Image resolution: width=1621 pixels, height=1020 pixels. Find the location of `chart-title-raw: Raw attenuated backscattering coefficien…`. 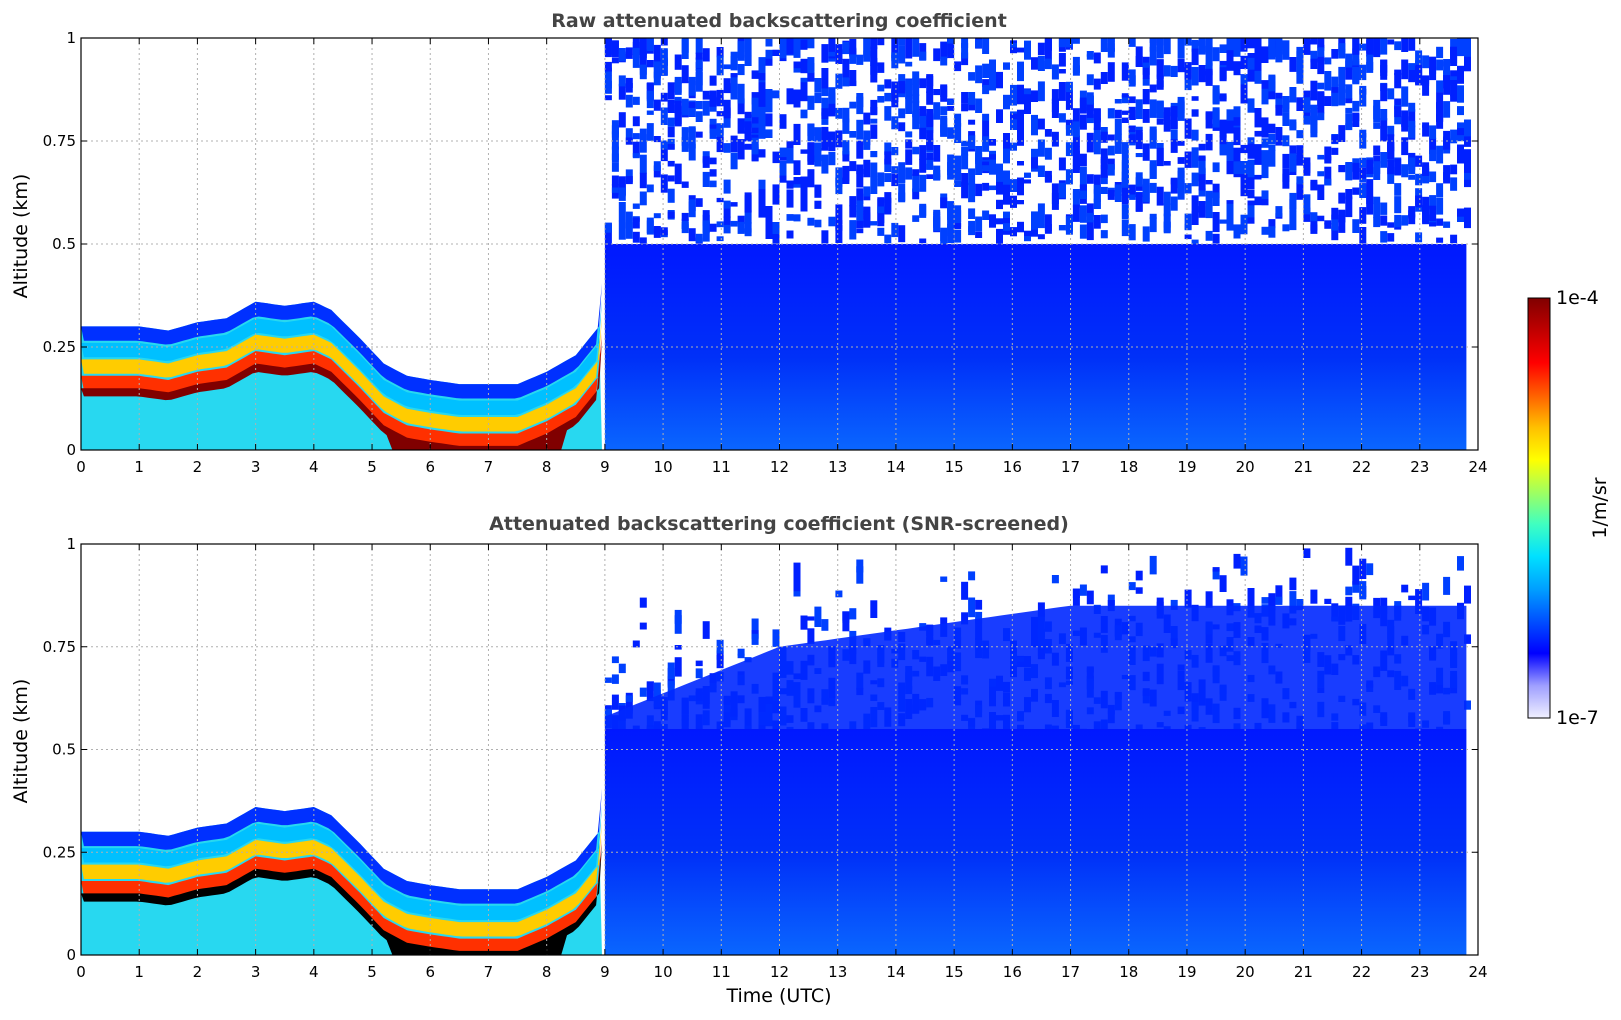

chart-title-raw: Raw attenuated backscattering coefficien… is located at coordinates (779, 21).